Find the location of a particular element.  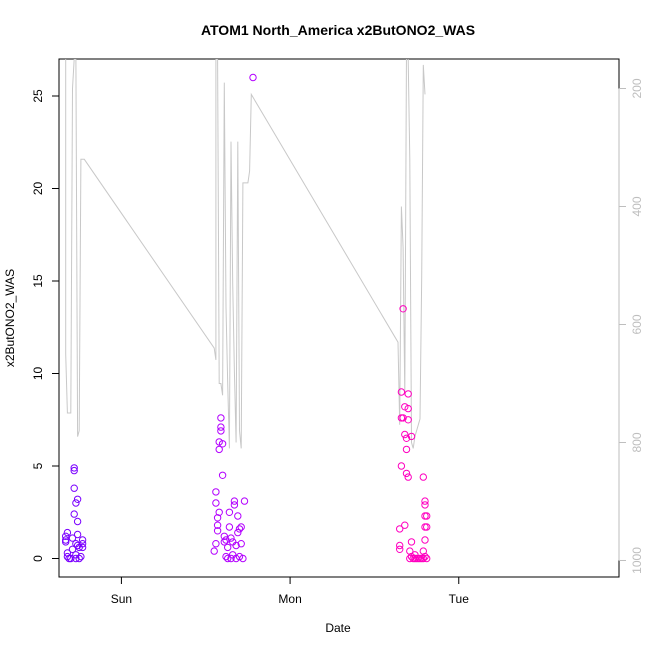

right-tick-label: 200 is located at coordinates (637, 88).